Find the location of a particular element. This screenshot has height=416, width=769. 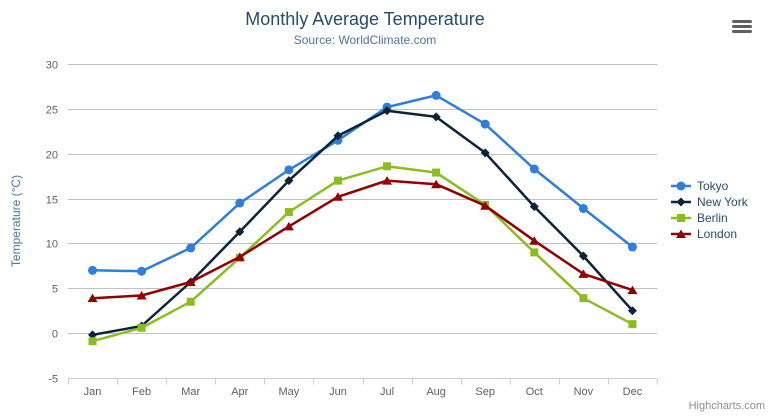

y-axis-label: 0 is located at coordinates (55, 335).